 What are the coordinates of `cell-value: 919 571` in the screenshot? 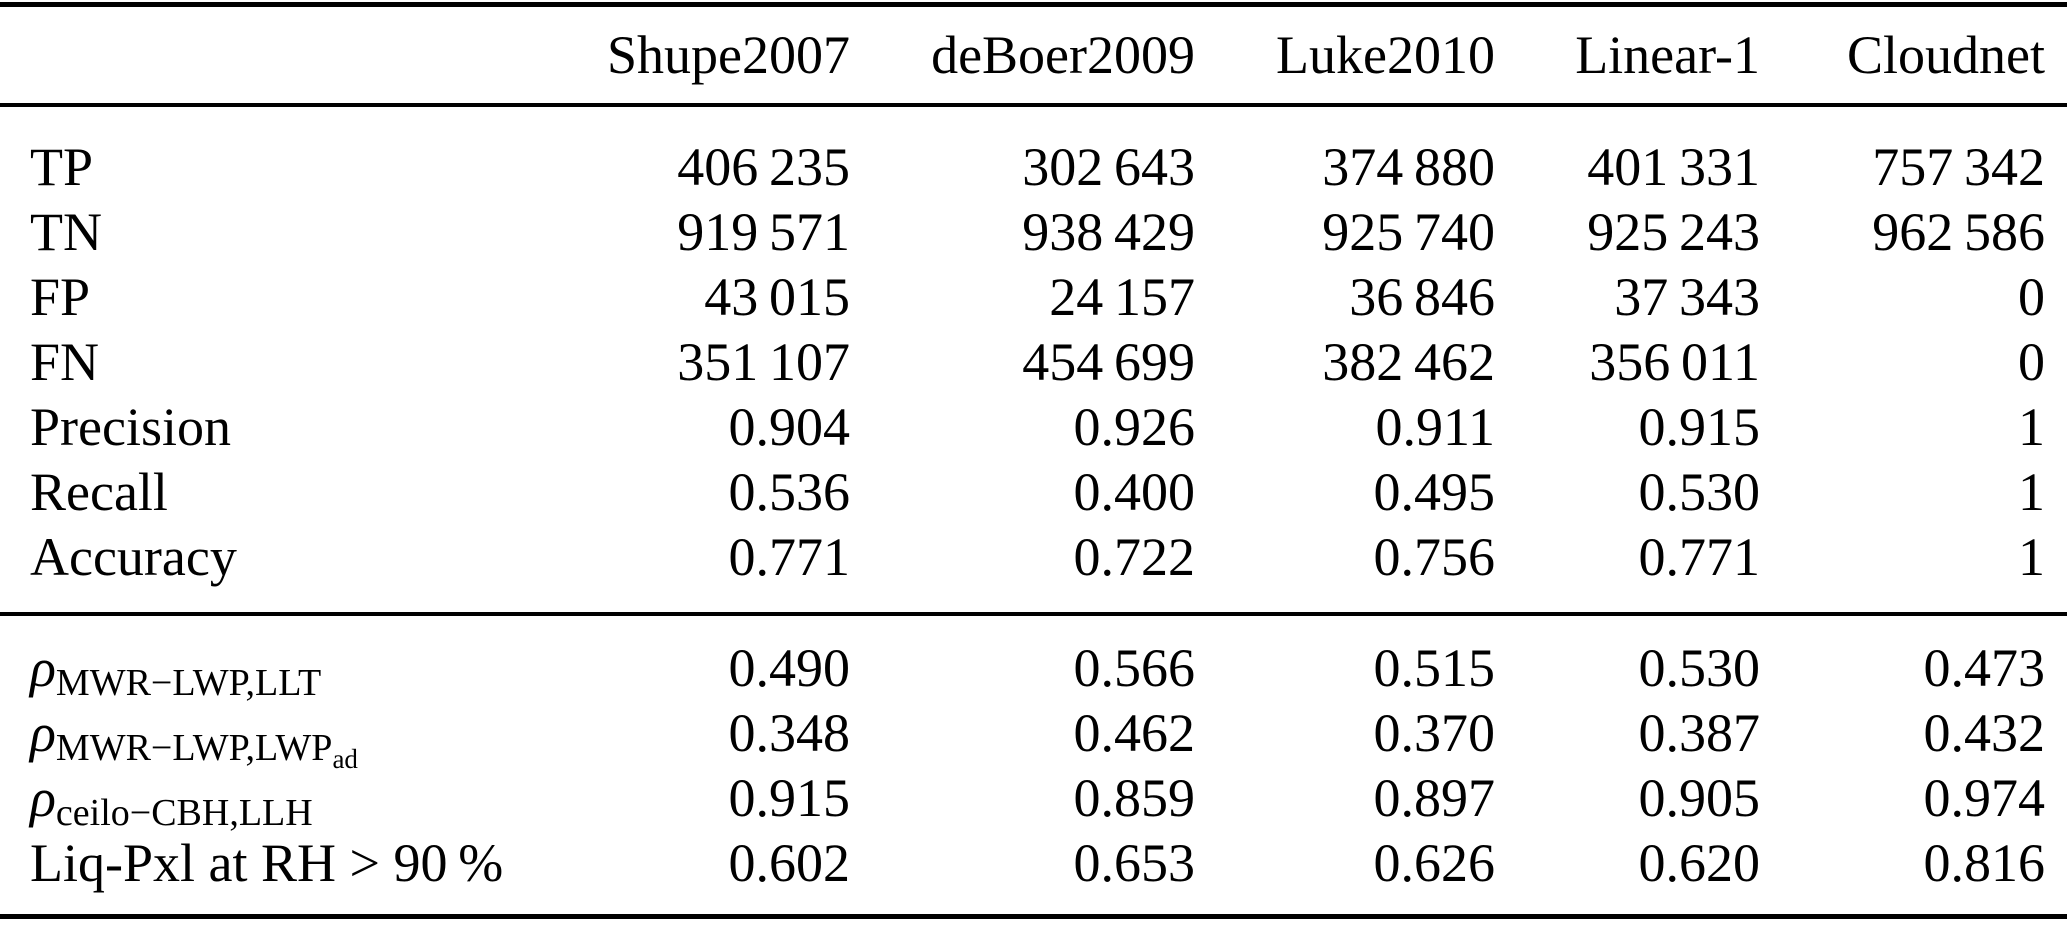 It's located at (763, 232).